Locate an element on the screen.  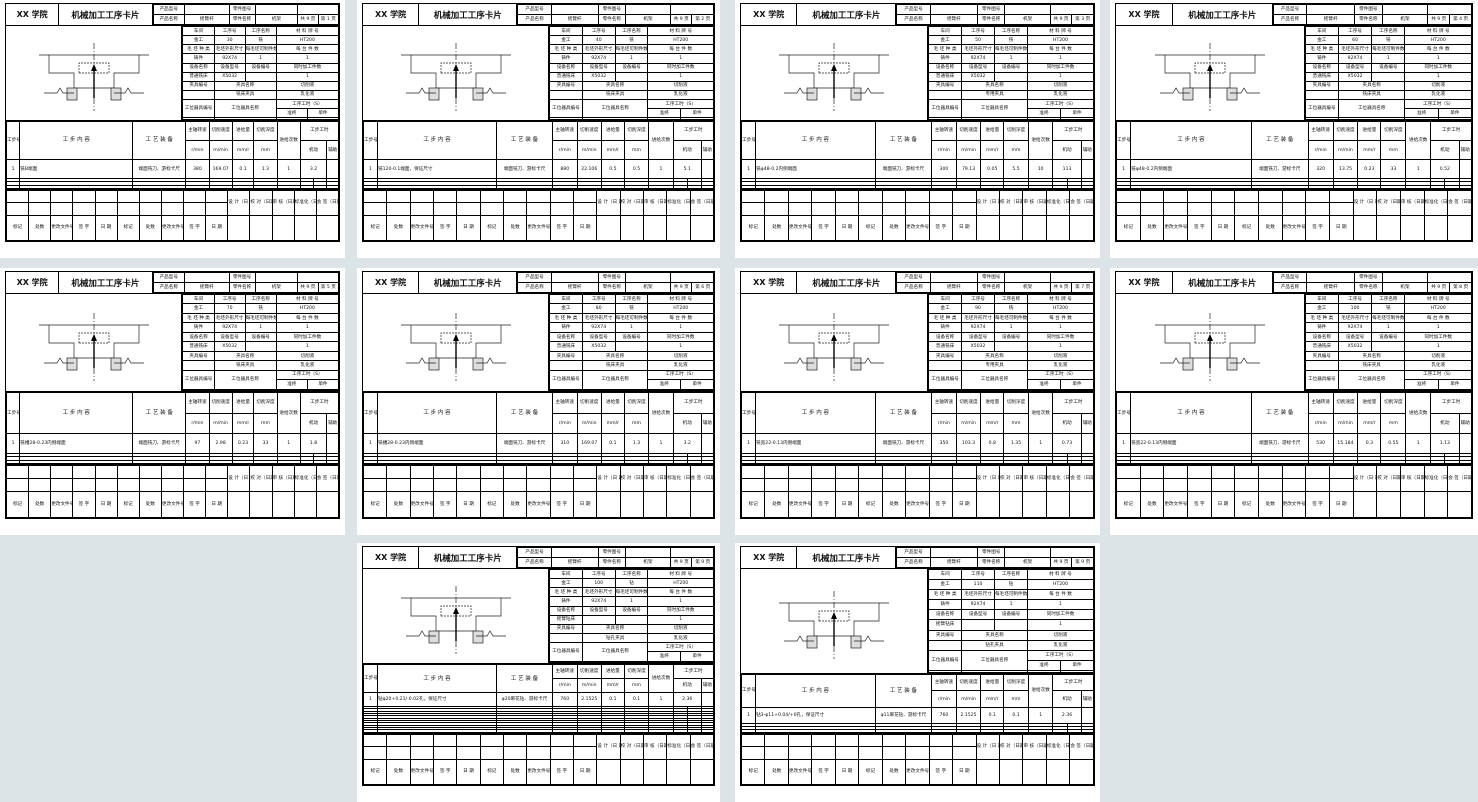
equip-model-value is located at coordinates (978, 625).